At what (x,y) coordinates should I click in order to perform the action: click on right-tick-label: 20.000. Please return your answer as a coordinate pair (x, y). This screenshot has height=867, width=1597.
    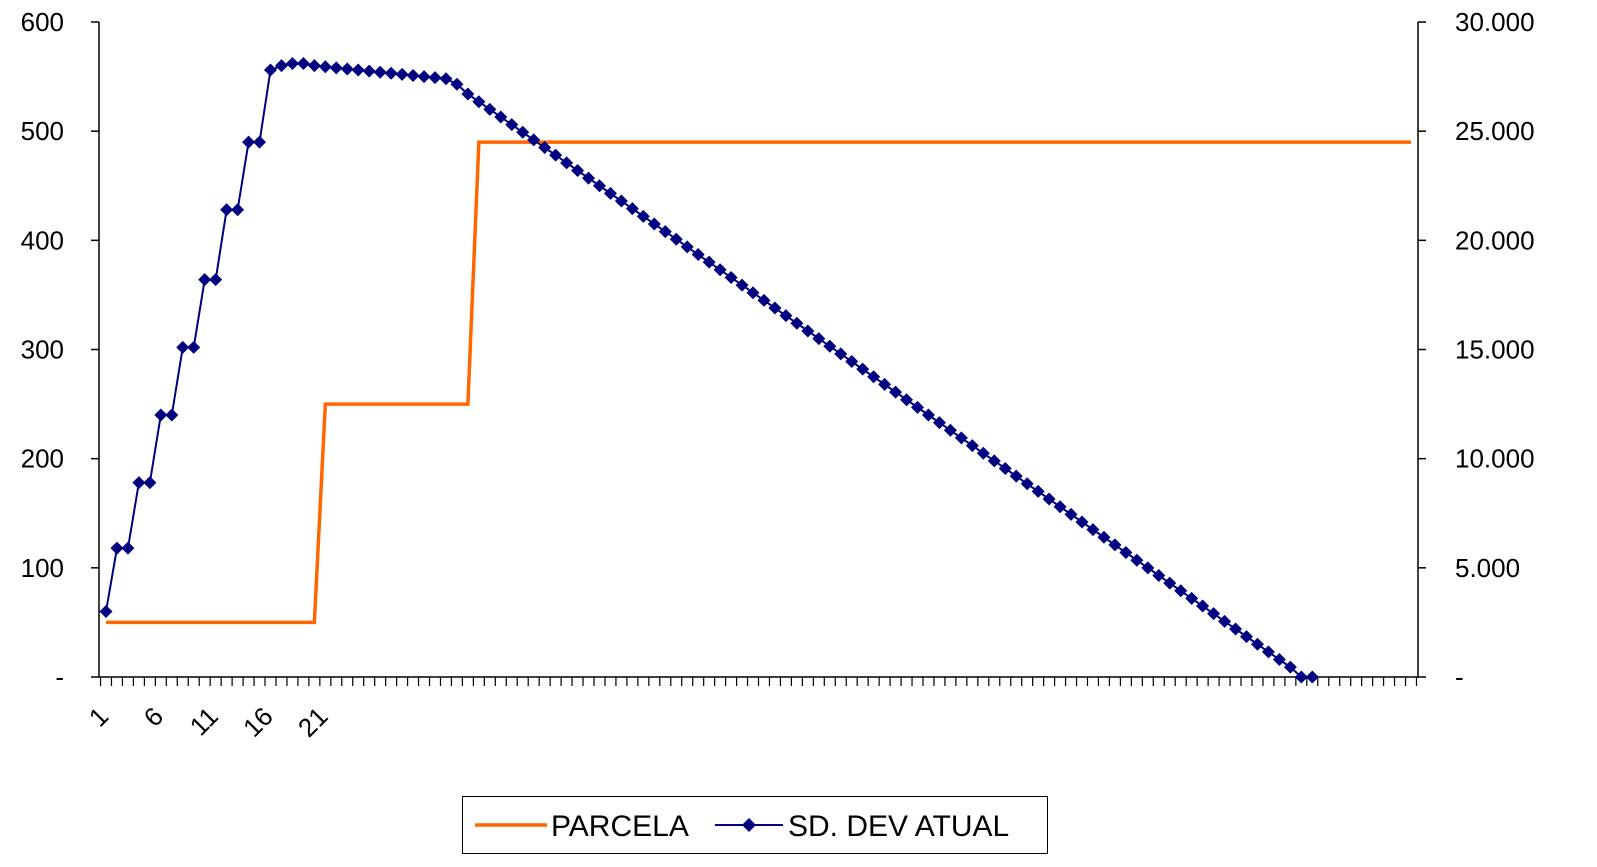
    Looking at the image, I should click on (1495, 240).